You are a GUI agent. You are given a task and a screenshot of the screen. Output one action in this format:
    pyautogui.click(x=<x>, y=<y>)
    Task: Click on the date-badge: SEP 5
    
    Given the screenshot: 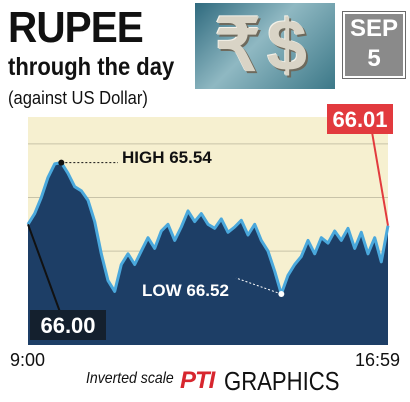 What is the action you would take?
    pyautogui.click(x=374, y=45)
    